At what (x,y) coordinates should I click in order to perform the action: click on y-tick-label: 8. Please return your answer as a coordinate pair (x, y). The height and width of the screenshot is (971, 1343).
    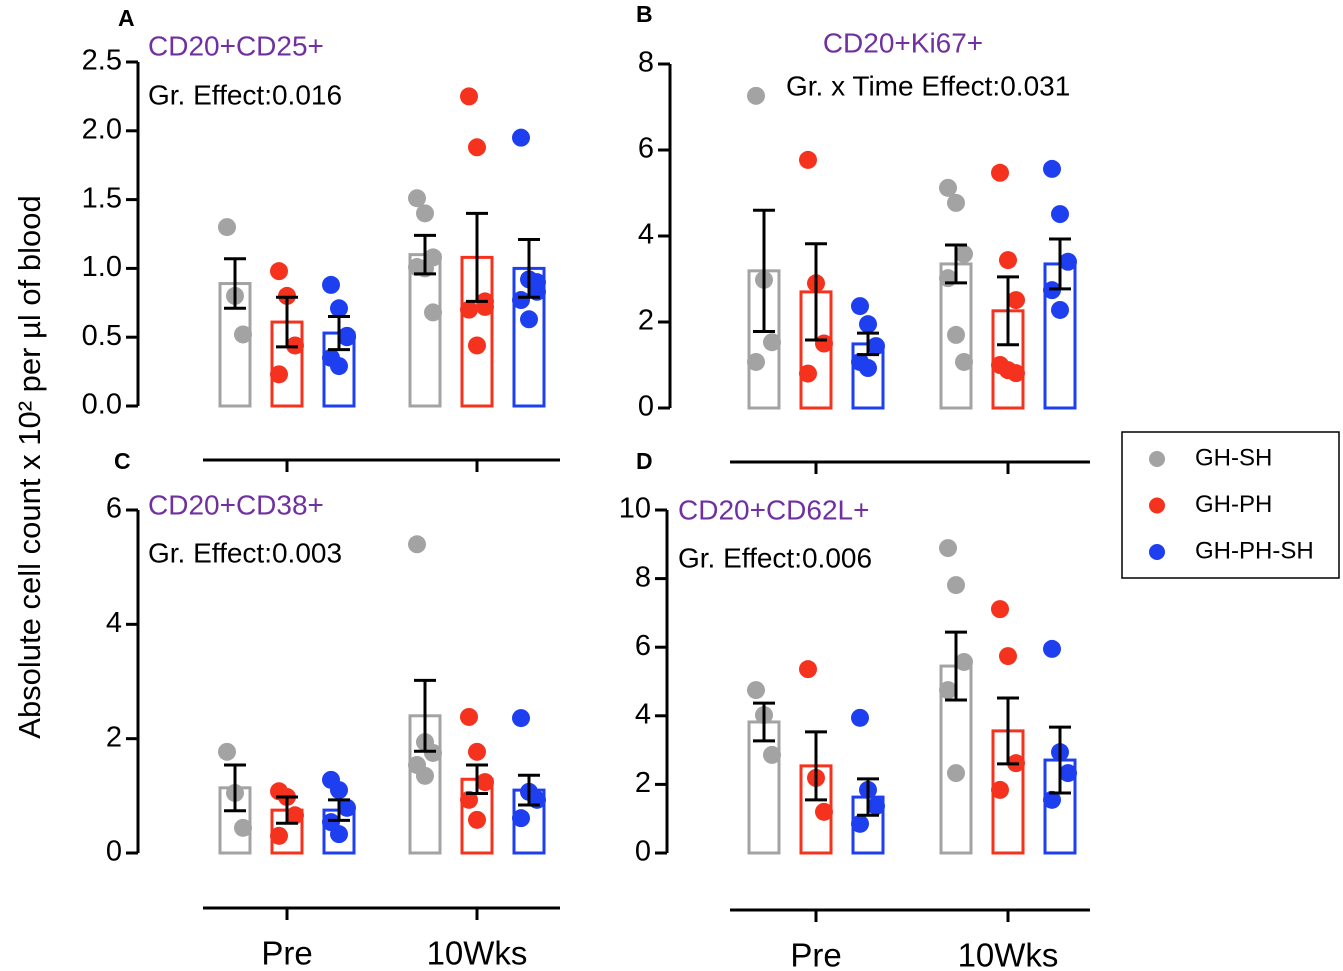
    Looking at the image, I should click on (643, 577).